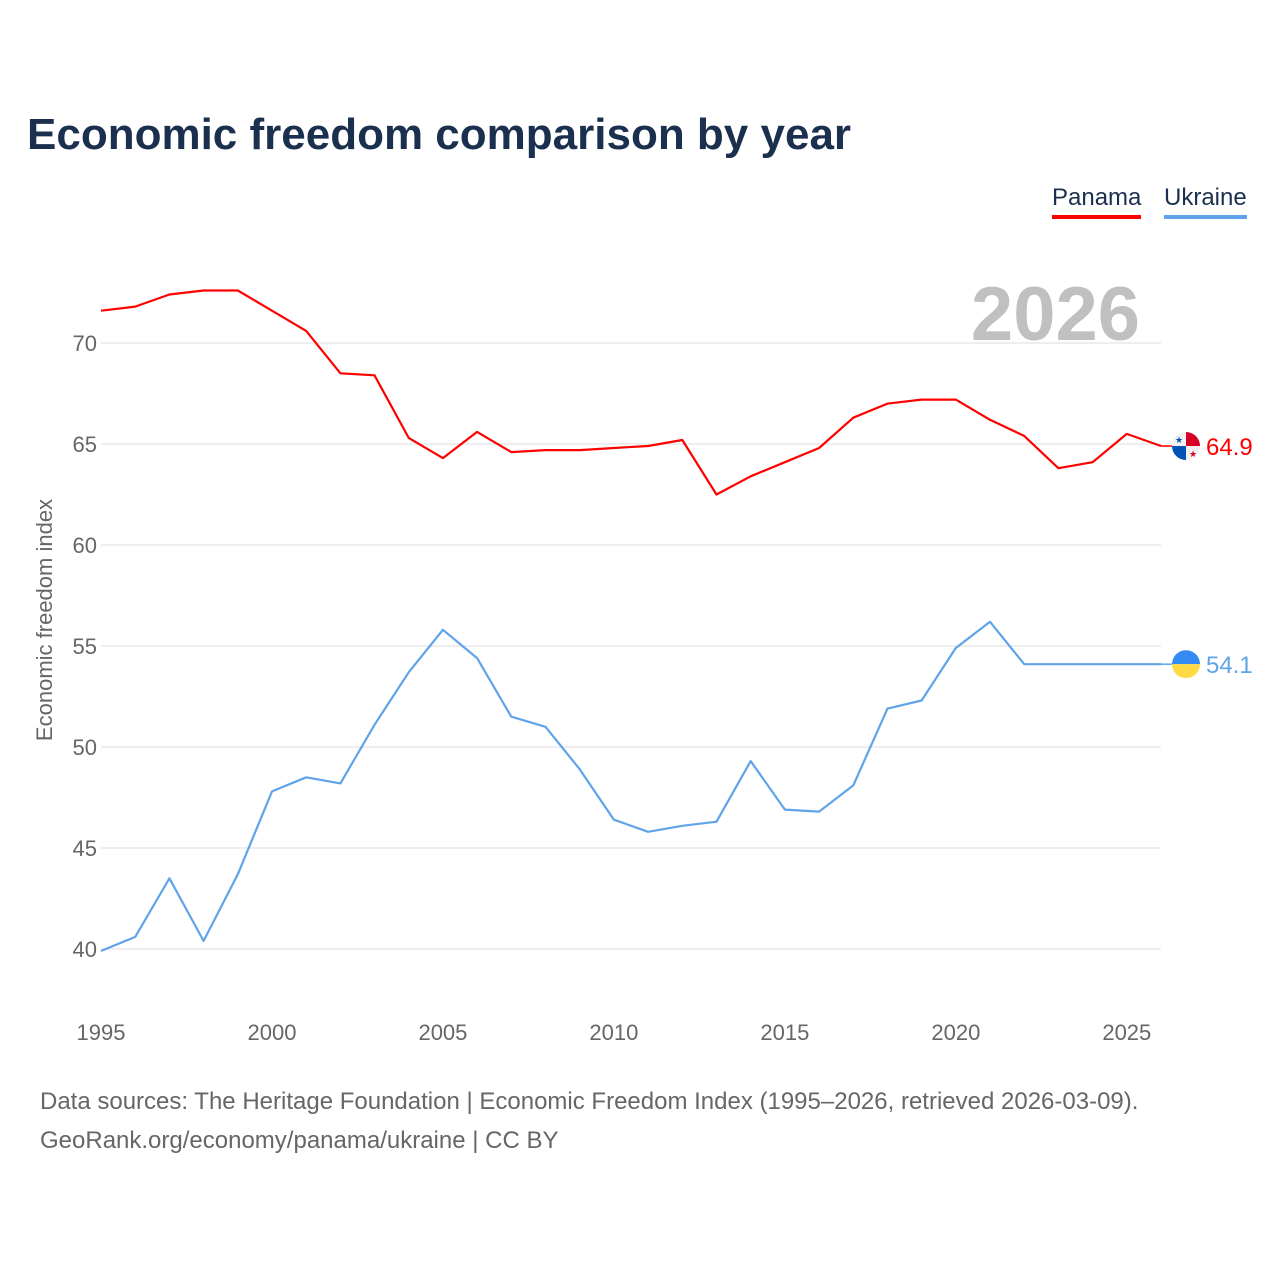 Image resolution: width=1280 pixels, height=1280 pixels. I want to click on x-tick-label: 2000, so click(271, 1032).